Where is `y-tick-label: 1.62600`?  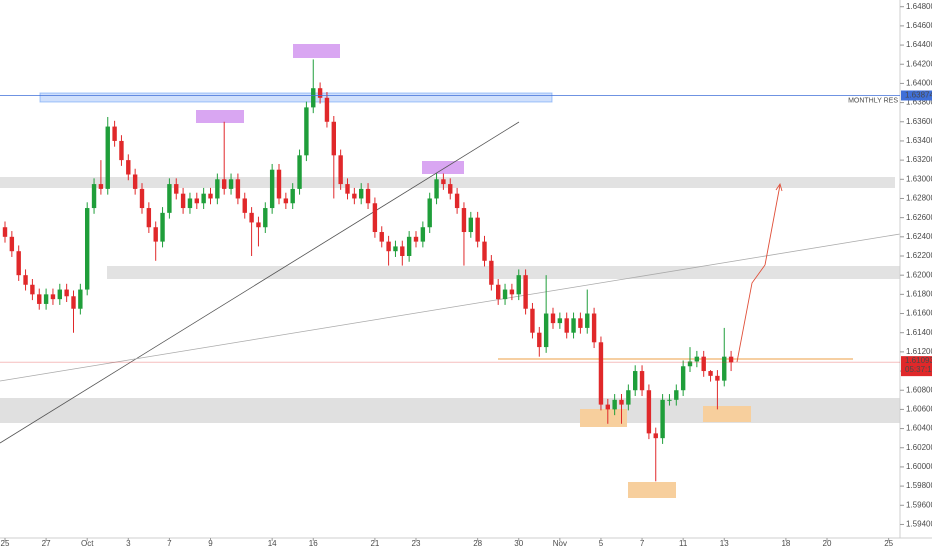
y-tick-label: 1.62600 is located at coordinates (919, 217).